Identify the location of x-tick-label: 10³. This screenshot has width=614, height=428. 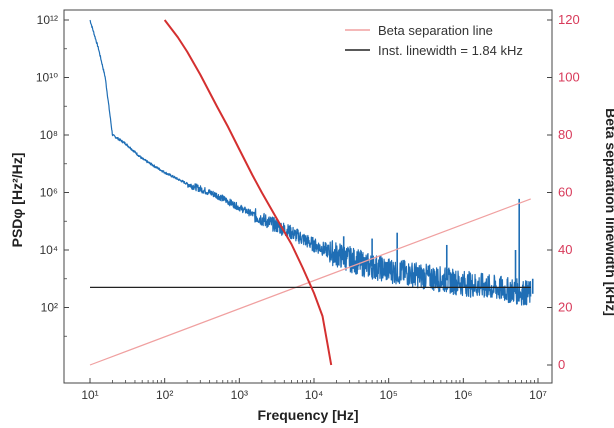
(239, 395).